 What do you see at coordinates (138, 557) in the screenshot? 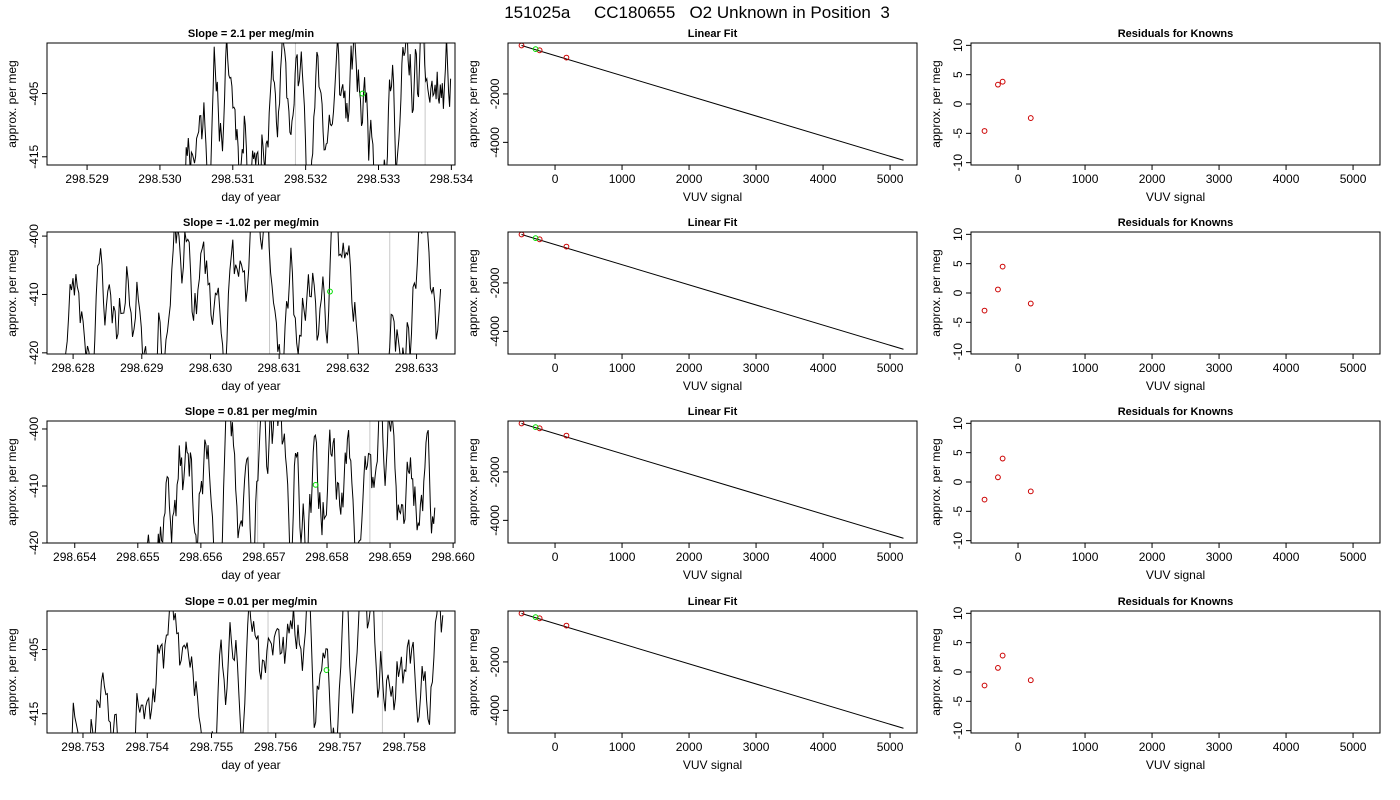
I see `x-tick-label: 298.655` at bounding box center [138, 557].